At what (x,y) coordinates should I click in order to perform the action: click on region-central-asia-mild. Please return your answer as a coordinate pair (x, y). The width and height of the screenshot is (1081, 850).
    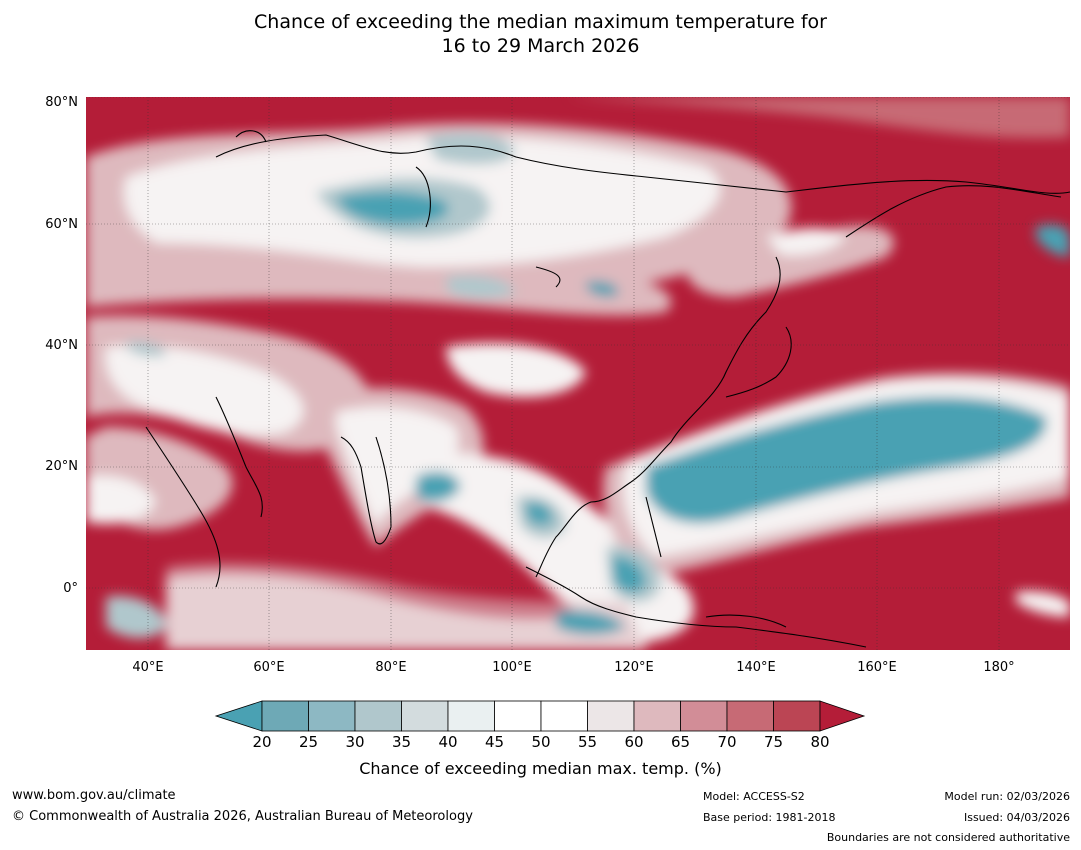
    Looking at the image, I should click on (379, 279).